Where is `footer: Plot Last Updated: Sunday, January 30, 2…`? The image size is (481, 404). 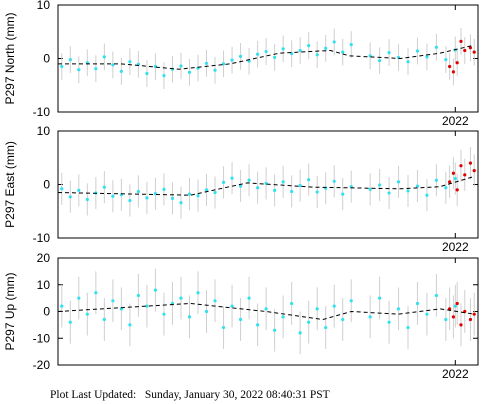 footer: Plot Last Updated: Sunday, January 30, 2… is located at coordinates (190, 395).